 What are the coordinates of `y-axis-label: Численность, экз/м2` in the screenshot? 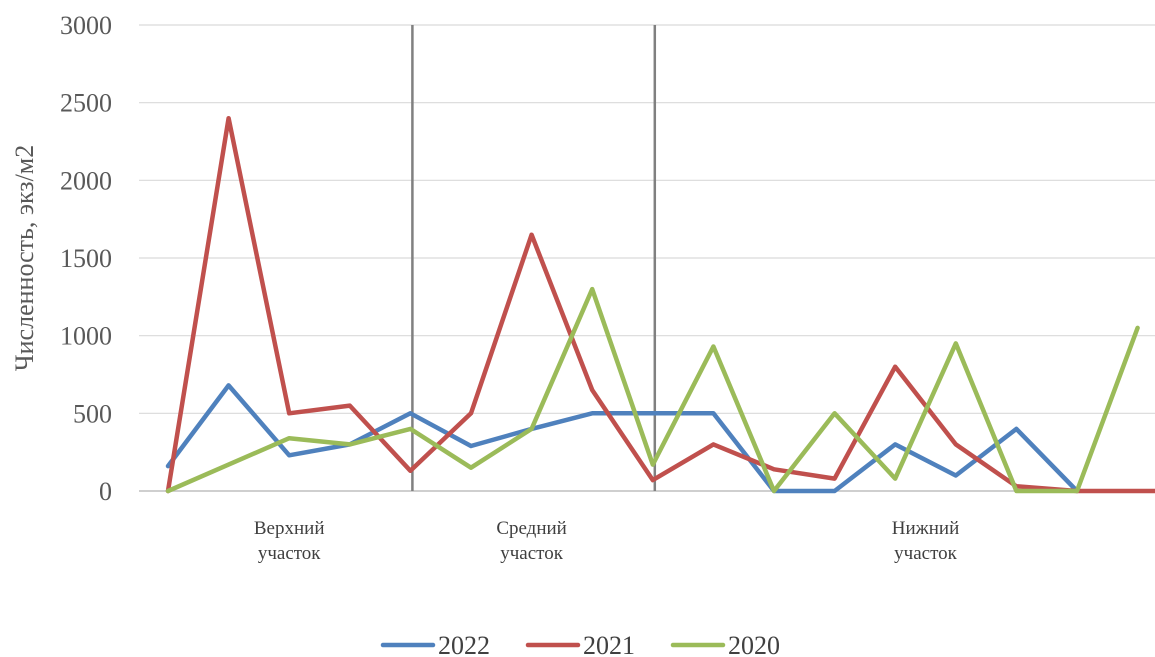 It's located at (24, 258).